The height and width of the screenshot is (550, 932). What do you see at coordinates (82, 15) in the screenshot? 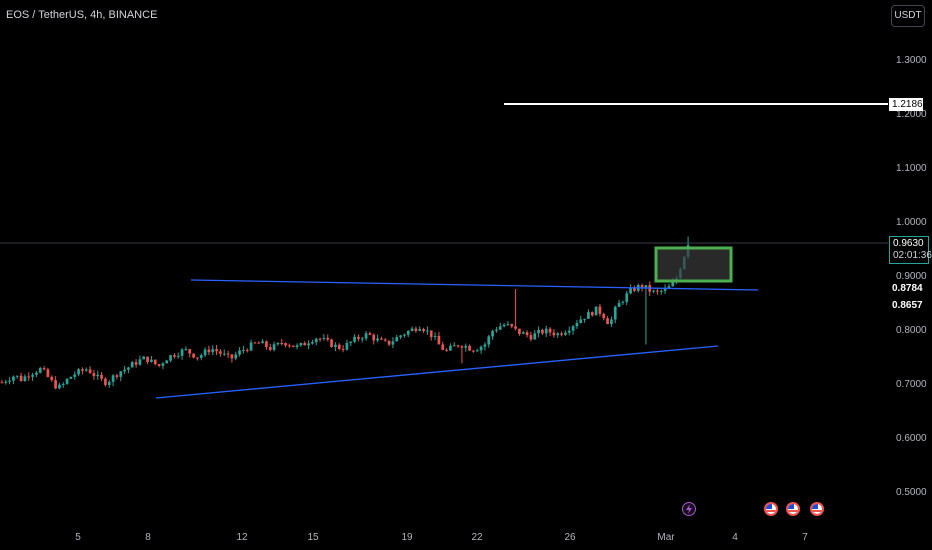
I see `symbol-title: EOS / TetherUS, 4h, BINANCE` at bounding box center [82, 15].